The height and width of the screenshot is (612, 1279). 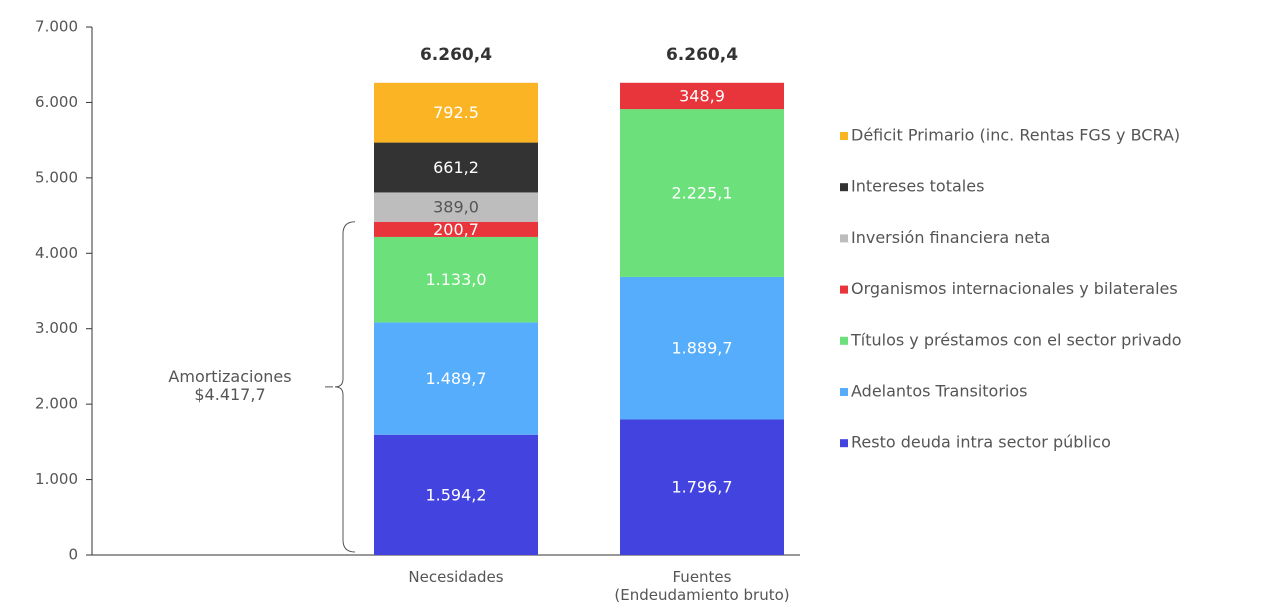 What do you see at coordinates (230, 385) in the screenshot?
I see `annotation: Amortizaciones $4.417,7` at bounding box center [230, 385].